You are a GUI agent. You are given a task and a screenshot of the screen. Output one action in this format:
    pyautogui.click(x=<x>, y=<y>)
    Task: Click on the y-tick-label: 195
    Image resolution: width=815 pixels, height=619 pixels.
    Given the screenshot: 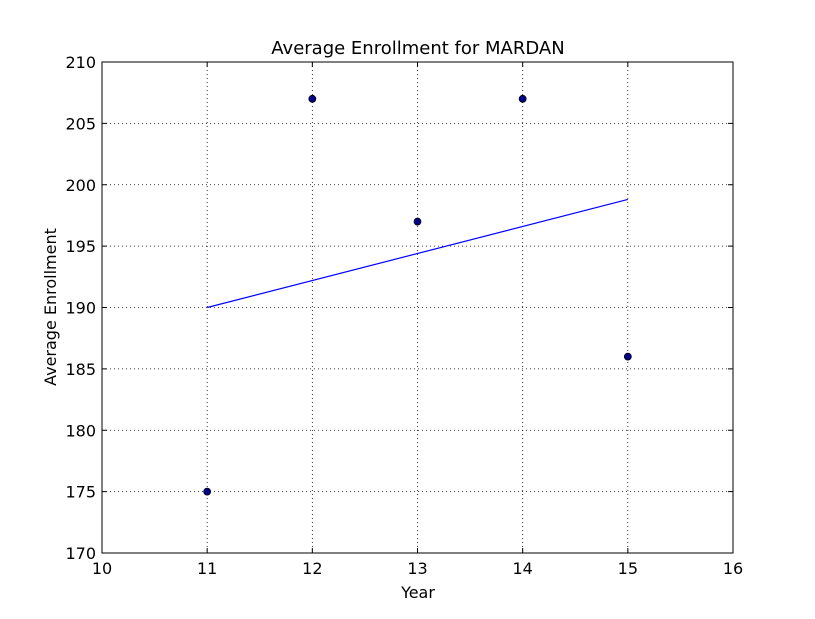 What is the action you would take?
    pyautogui.click(x=80, y=246)
    